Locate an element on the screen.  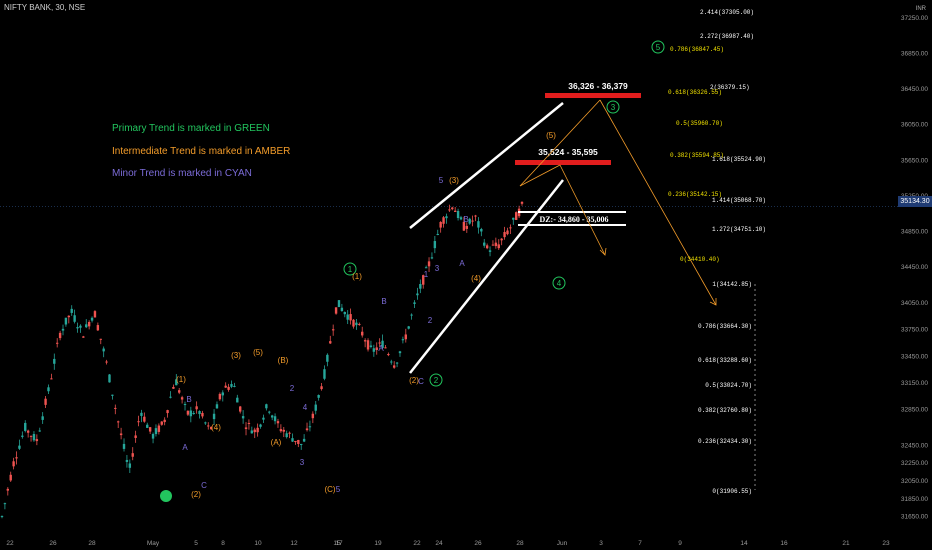
x-tick-label: Jun is located at coordinates (562, 543).